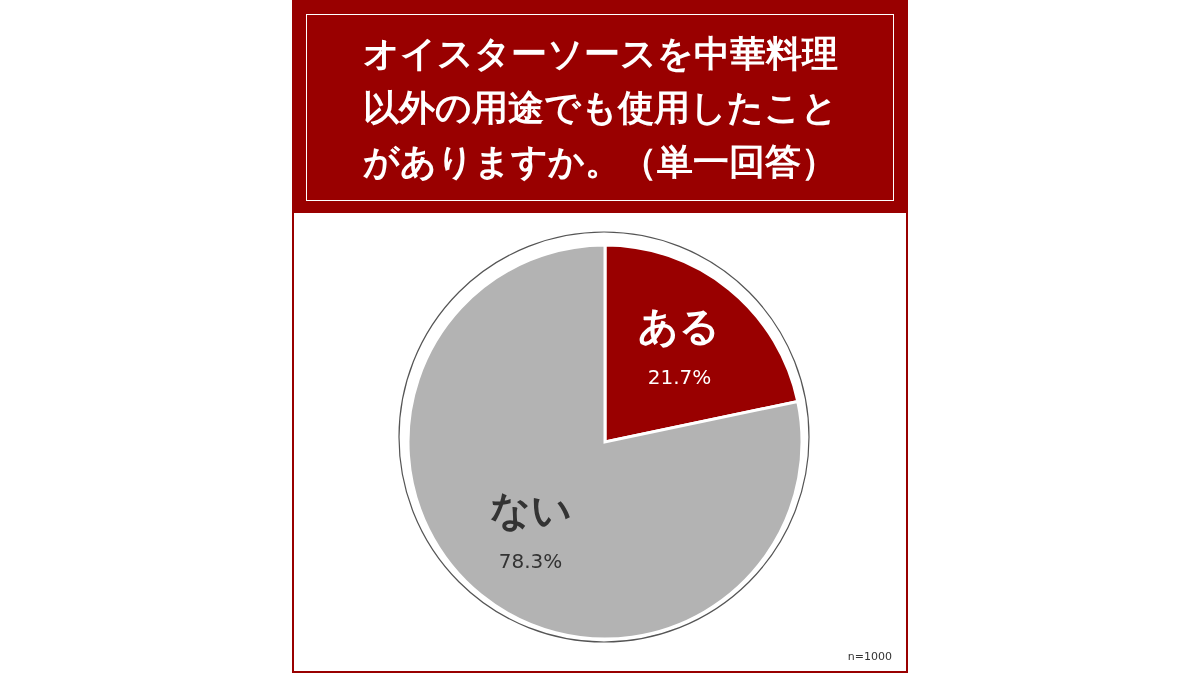 The height and width of the screenshot is (675, 1200). Describe the element at coordinates (679, 377) in the screenshot. I see `data-label: 21.7%` at that location.